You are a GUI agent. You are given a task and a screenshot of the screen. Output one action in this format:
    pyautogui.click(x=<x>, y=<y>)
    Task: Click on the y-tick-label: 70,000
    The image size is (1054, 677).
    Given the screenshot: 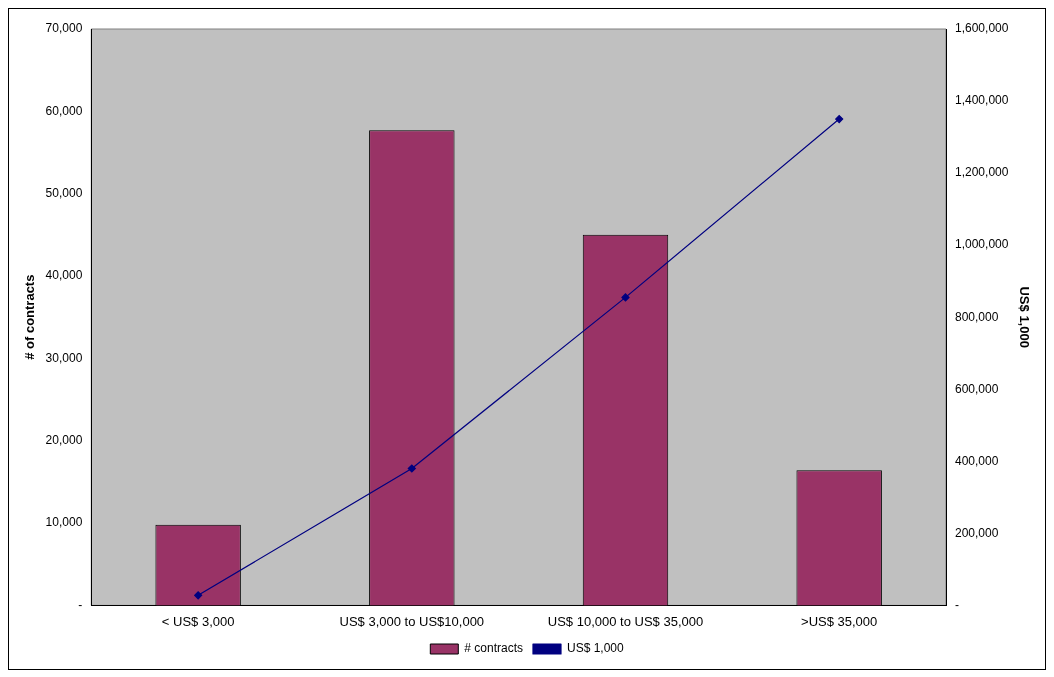 What is the action you would take?
    pyautogui.click(x=64, y=28)
    